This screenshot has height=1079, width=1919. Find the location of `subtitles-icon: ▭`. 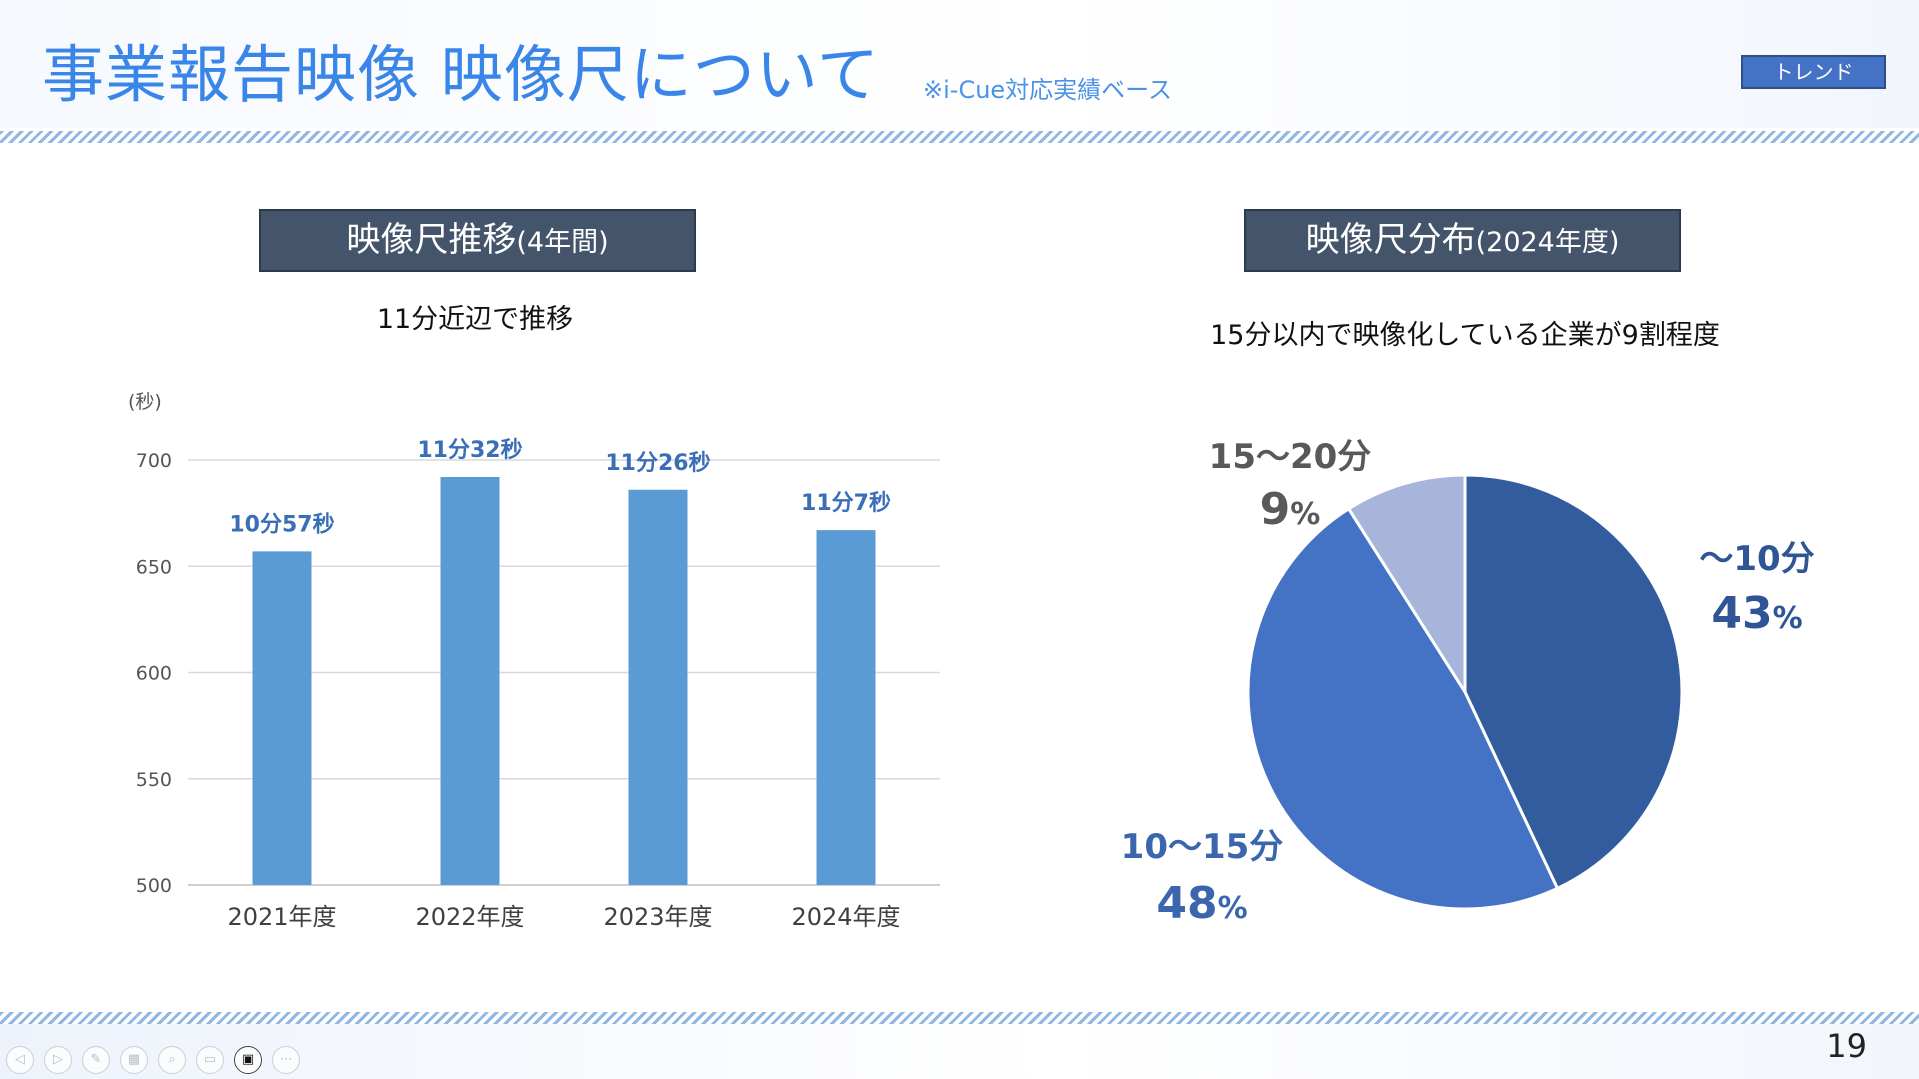

subtitles-icon: ▭ is located at coordinates (210, 1060).